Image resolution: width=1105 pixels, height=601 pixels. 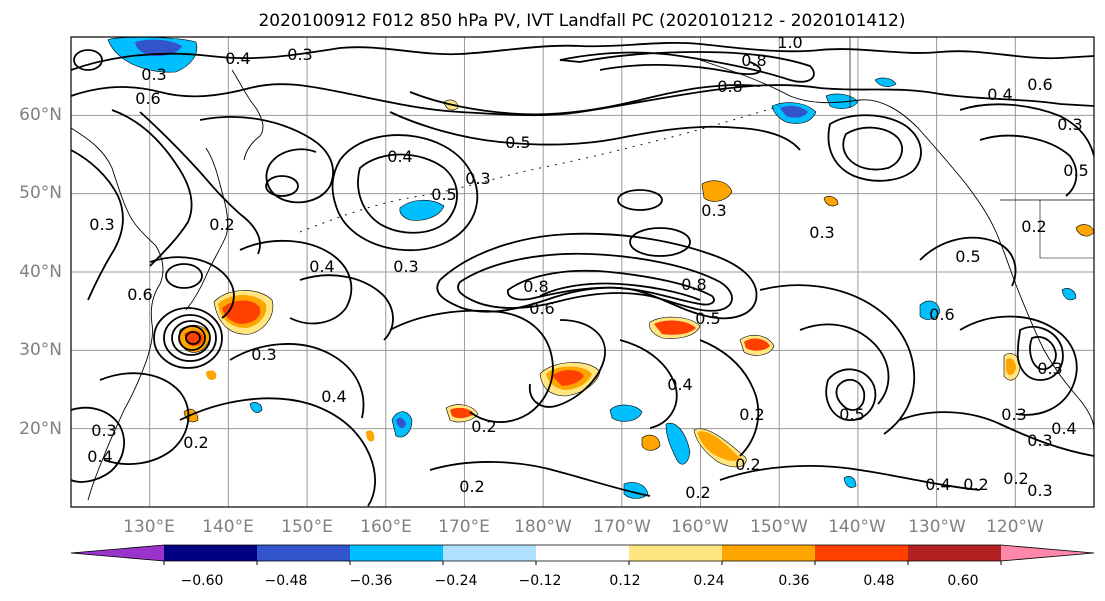 What do you see at coordinates (40, 429) in the screenshot?
I see `lat-label: 20°N` at bounding box center [40, 429].